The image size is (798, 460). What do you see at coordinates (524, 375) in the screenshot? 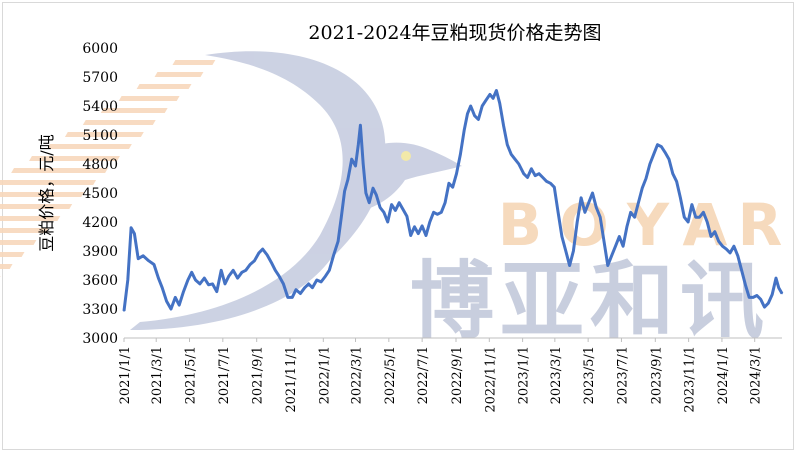
I see `x-tick-label: 2023/1/1` at bounding box center [524, 375].